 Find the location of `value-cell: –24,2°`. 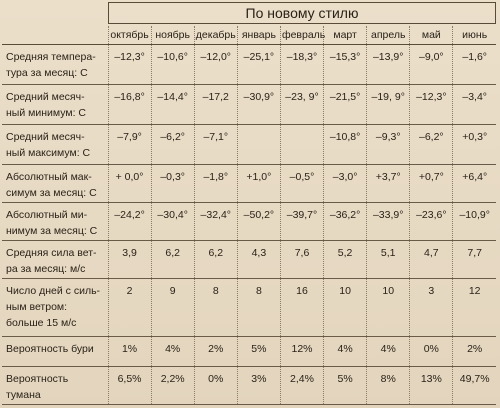

value-cell: –24,2° is located at coordinates (129, 221).